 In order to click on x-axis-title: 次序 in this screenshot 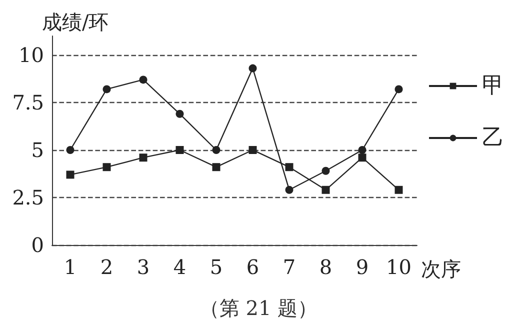, I will do `click(441, 269)`.